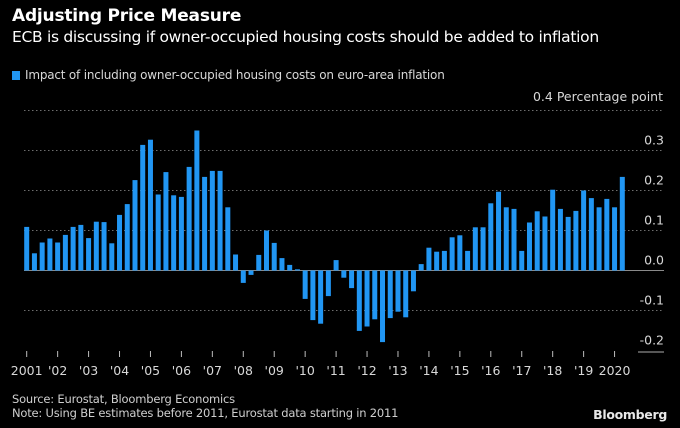  Describe the element at coordinates (652, 300) in the screenshot. I see `y-tick-label: -0.1` at that location.